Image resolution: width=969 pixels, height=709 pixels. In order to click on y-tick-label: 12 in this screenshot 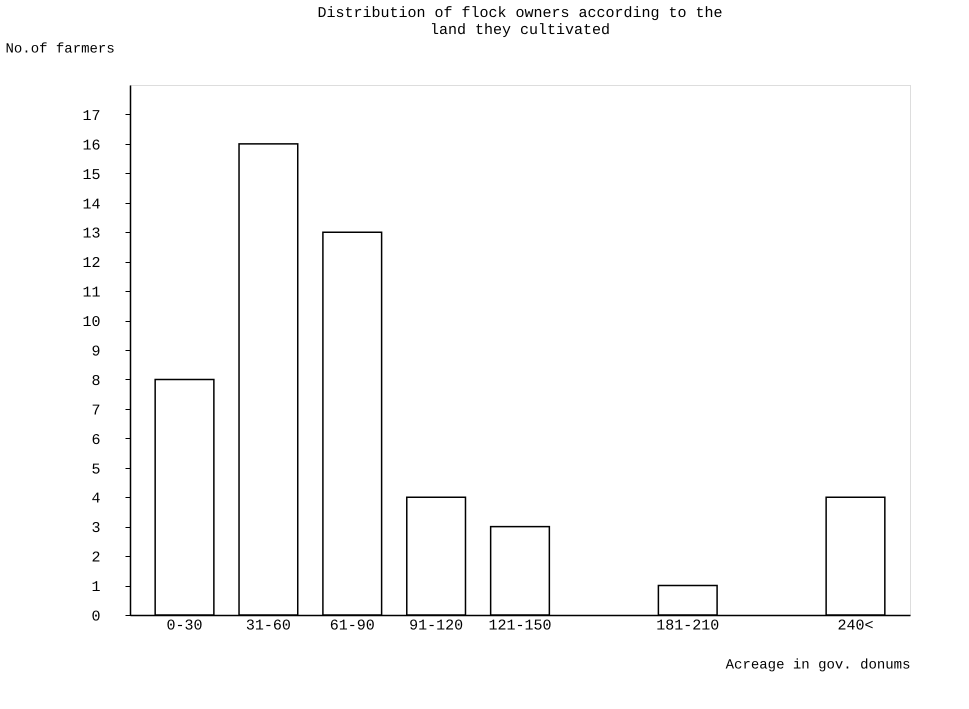, I will do `click(91, 263)`.